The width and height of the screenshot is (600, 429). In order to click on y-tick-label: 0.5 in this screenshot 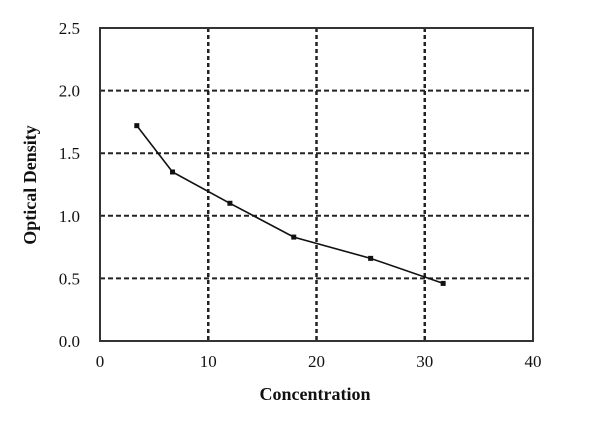, I will do `click(69, 278)`.